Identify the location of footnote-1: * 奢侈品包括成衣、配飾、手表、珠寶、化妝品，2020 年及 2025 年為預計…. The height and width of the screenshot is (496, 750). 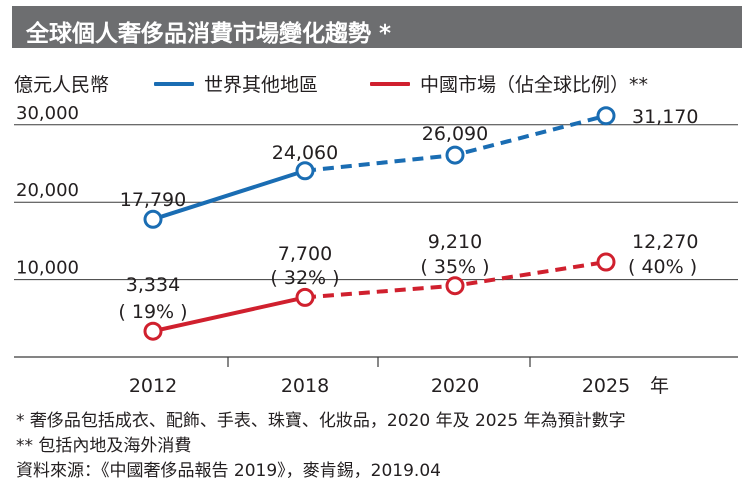
(321, 421).